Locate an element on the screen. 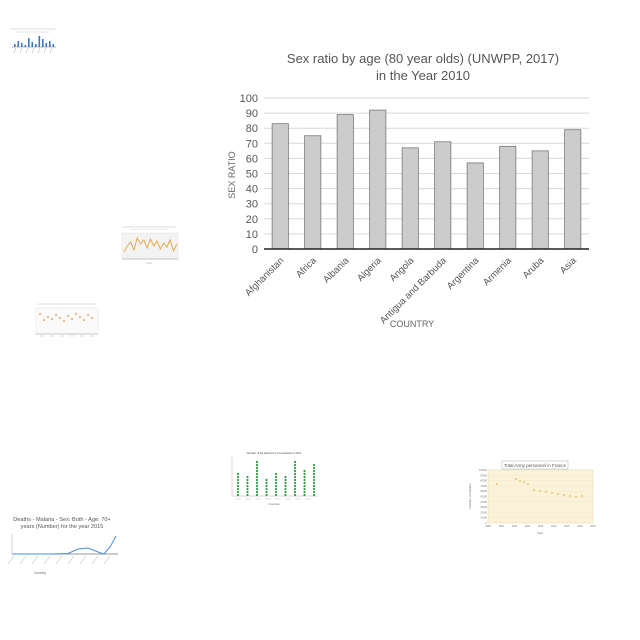 The width and height of the screenshot is (640, 640). y-tick-100: 100 is located at coordinates (249, 99).